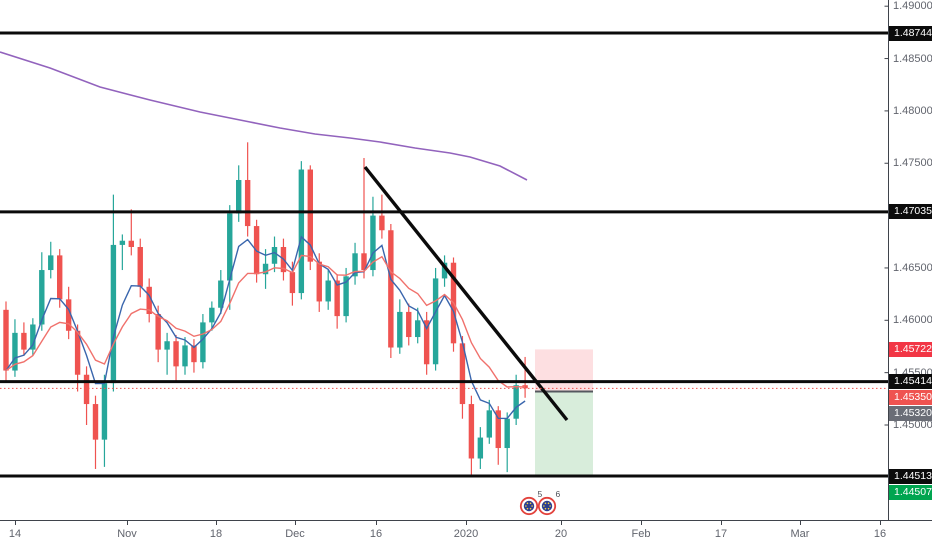  Describe the element at coordinates (910, 414) in the screenshot. I see `price-scale-label-position-entry: 1.45320` at that location.